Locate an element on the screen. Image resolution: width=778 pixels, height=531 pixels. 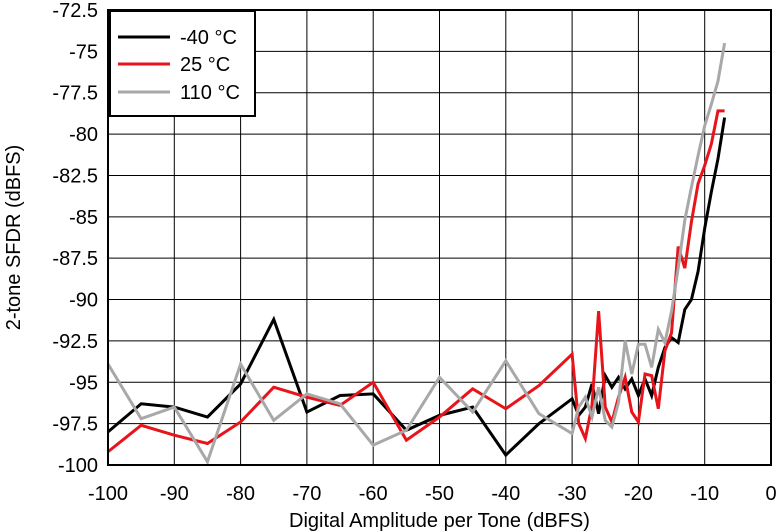
y-tick-label: -95 is located at coordinates (83, 383).